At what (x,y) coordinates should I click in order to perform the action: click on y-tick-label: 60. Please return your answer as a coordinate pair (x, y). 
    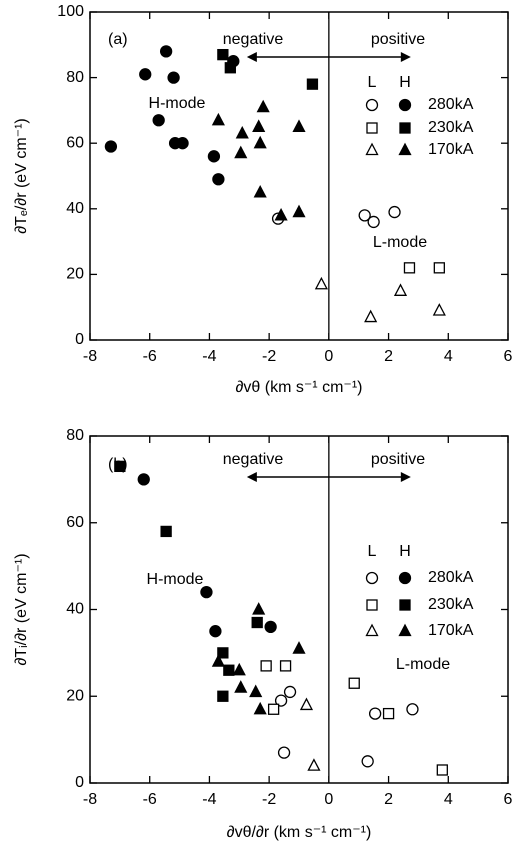
    Looking at the image, I should click on (75, 142).